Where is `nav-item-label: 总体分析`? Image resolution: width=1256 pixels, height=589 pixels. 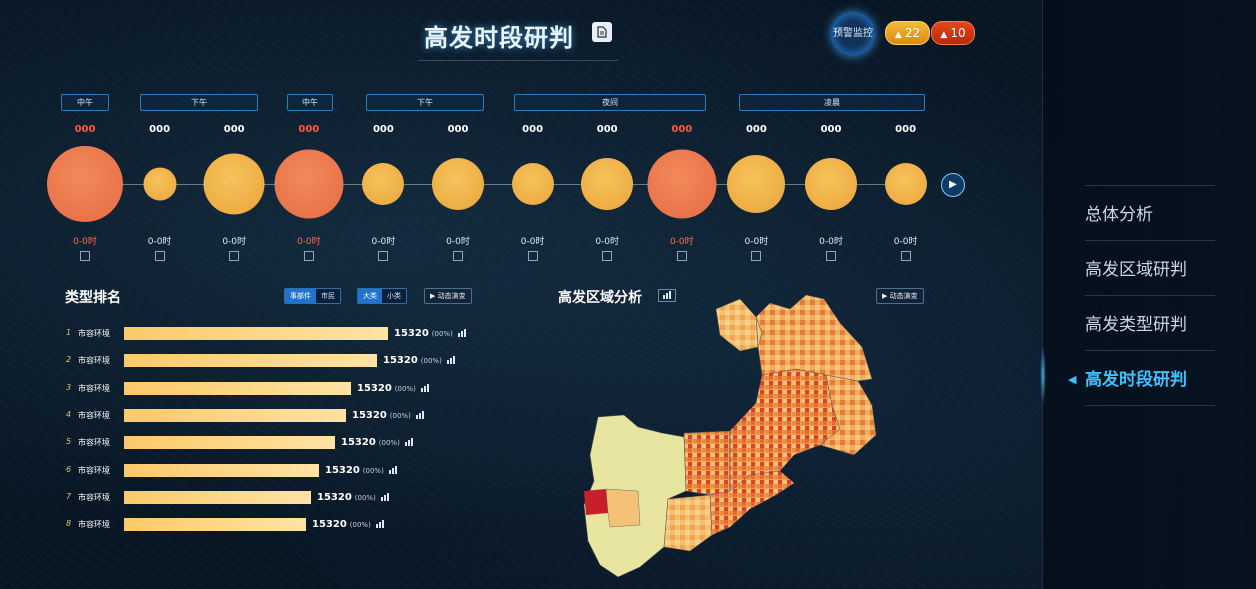 nav-item-label: 总体分析 is located at coordinates (1119, 215).